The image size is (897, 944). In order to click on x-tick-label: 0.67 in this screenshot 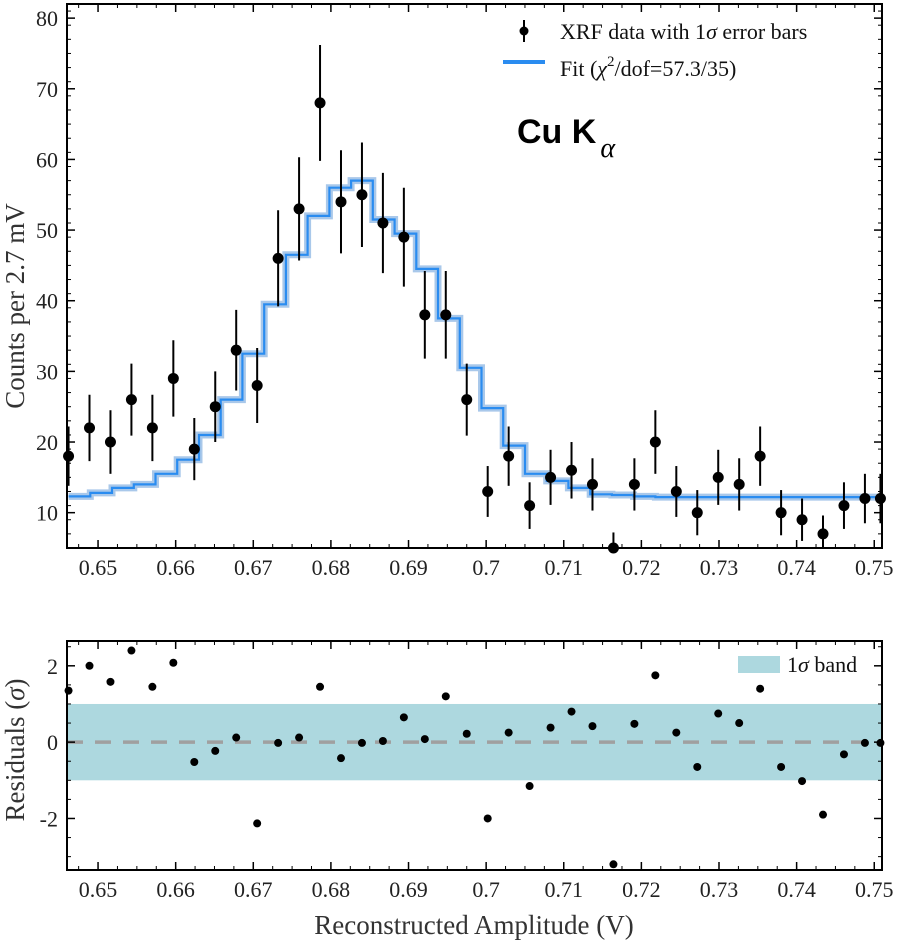, I will do `click(253, 889)`.